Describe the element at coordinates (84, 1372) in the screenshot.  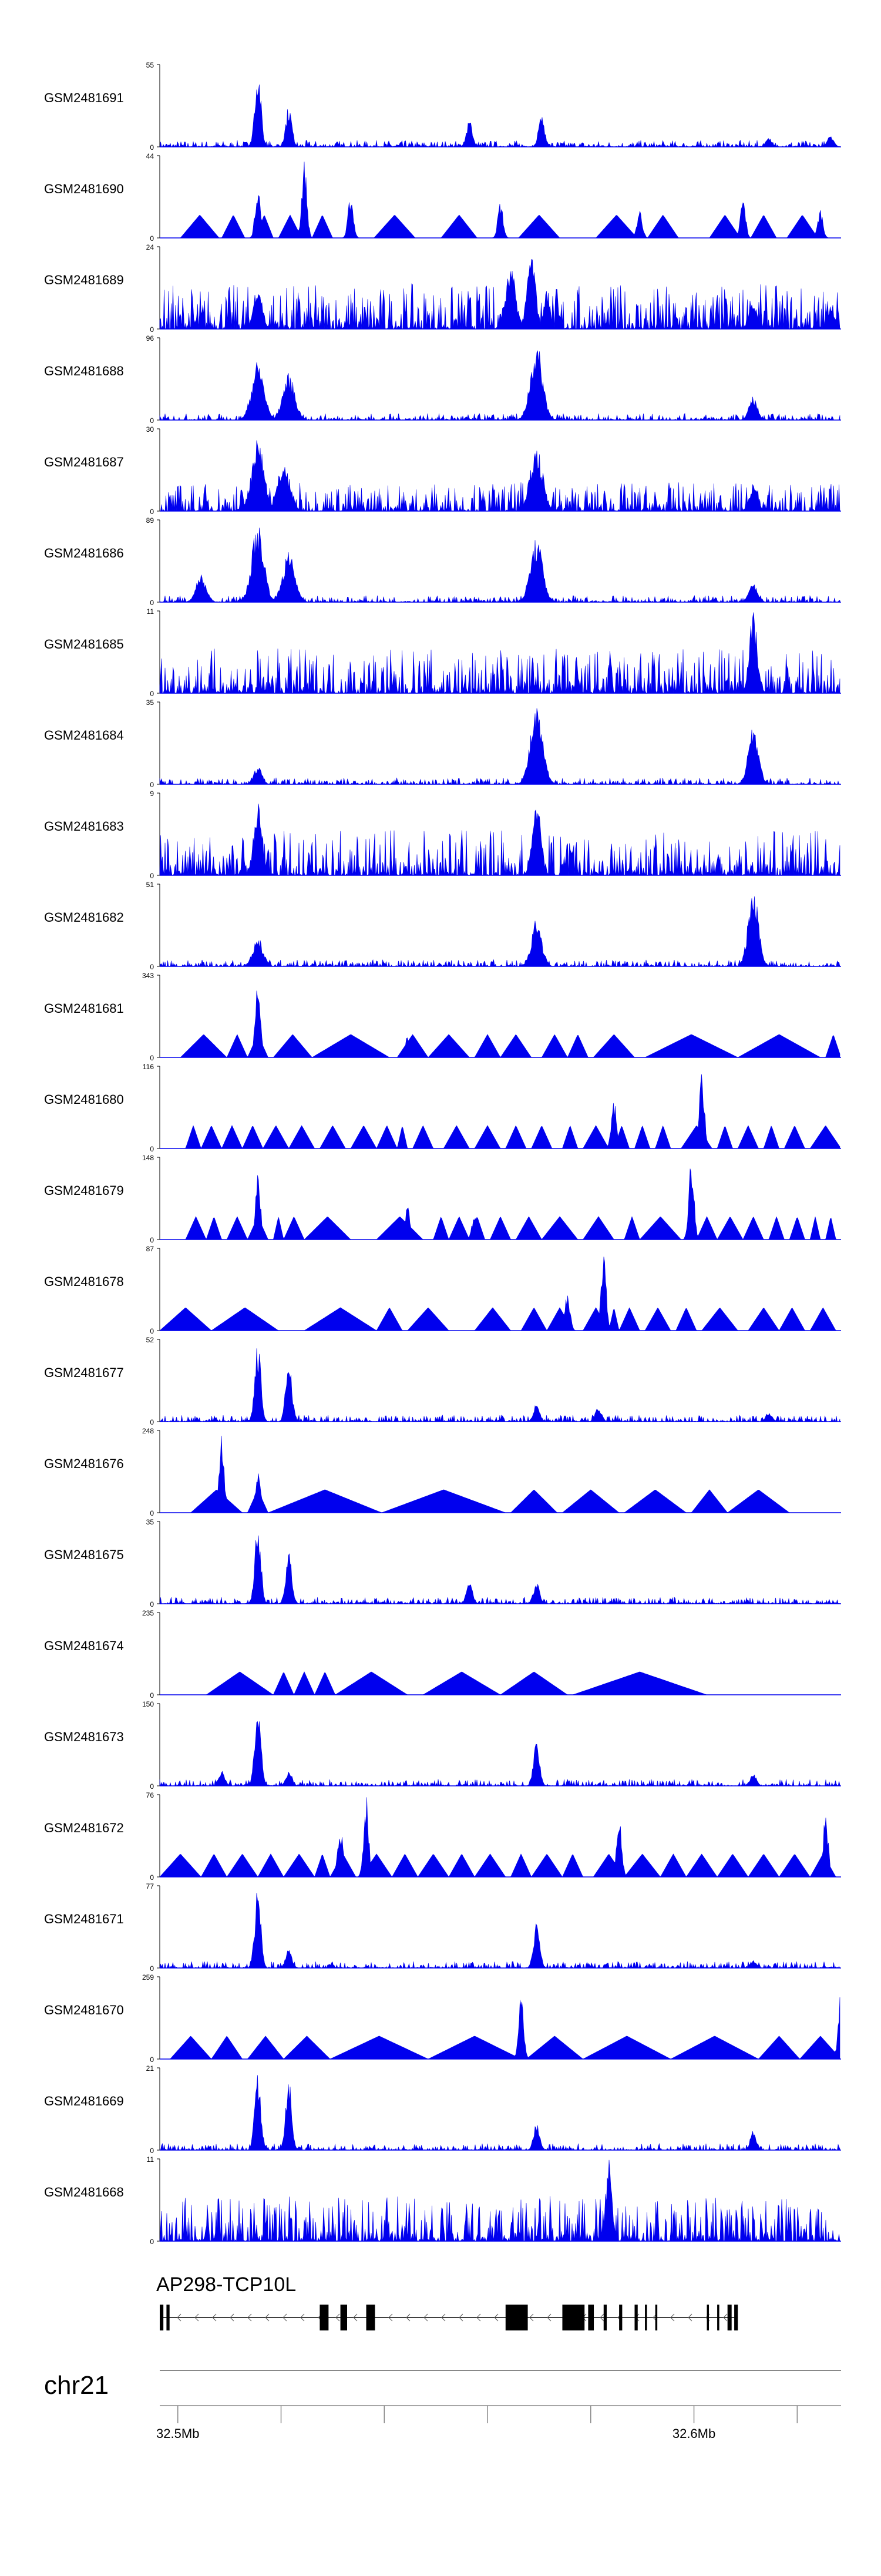
I see `track-label: GSM2481677` at that location.